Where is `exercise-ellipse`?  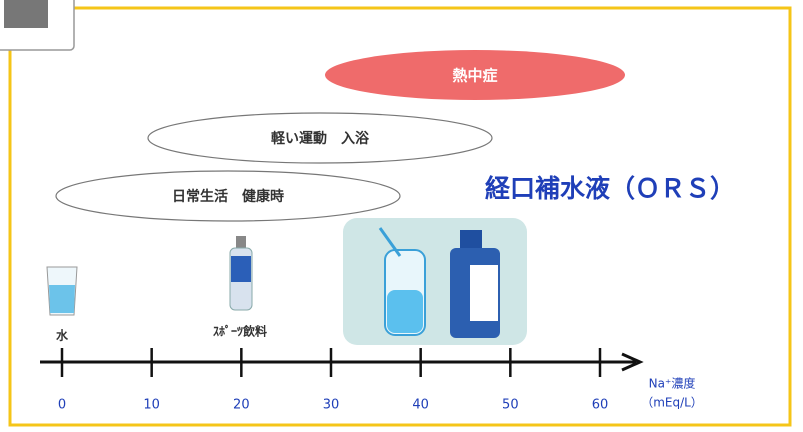
exercise-ellipse is located at coordinates (320, 138).